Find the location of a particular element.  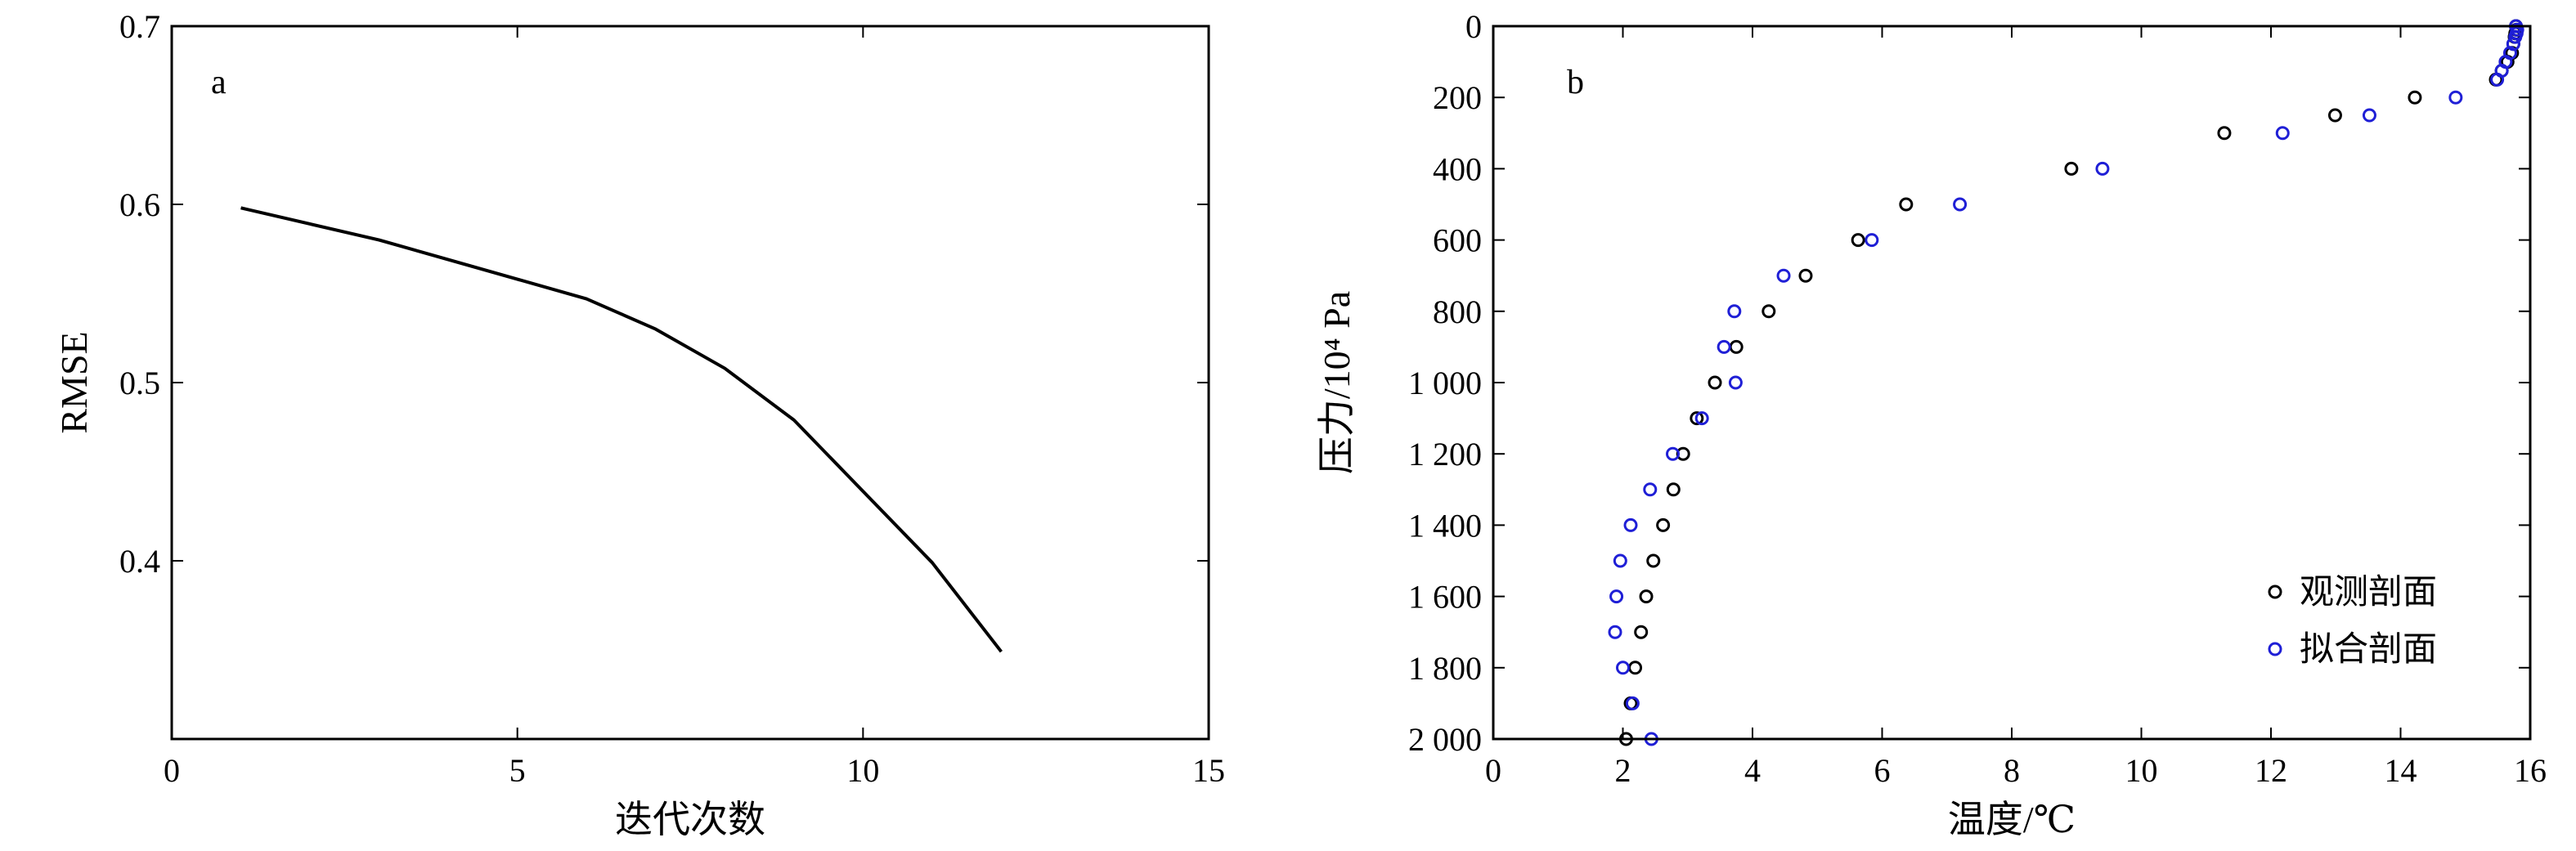

panel-b-y-tick-label: 200 is located at coordinates (1458, 97).